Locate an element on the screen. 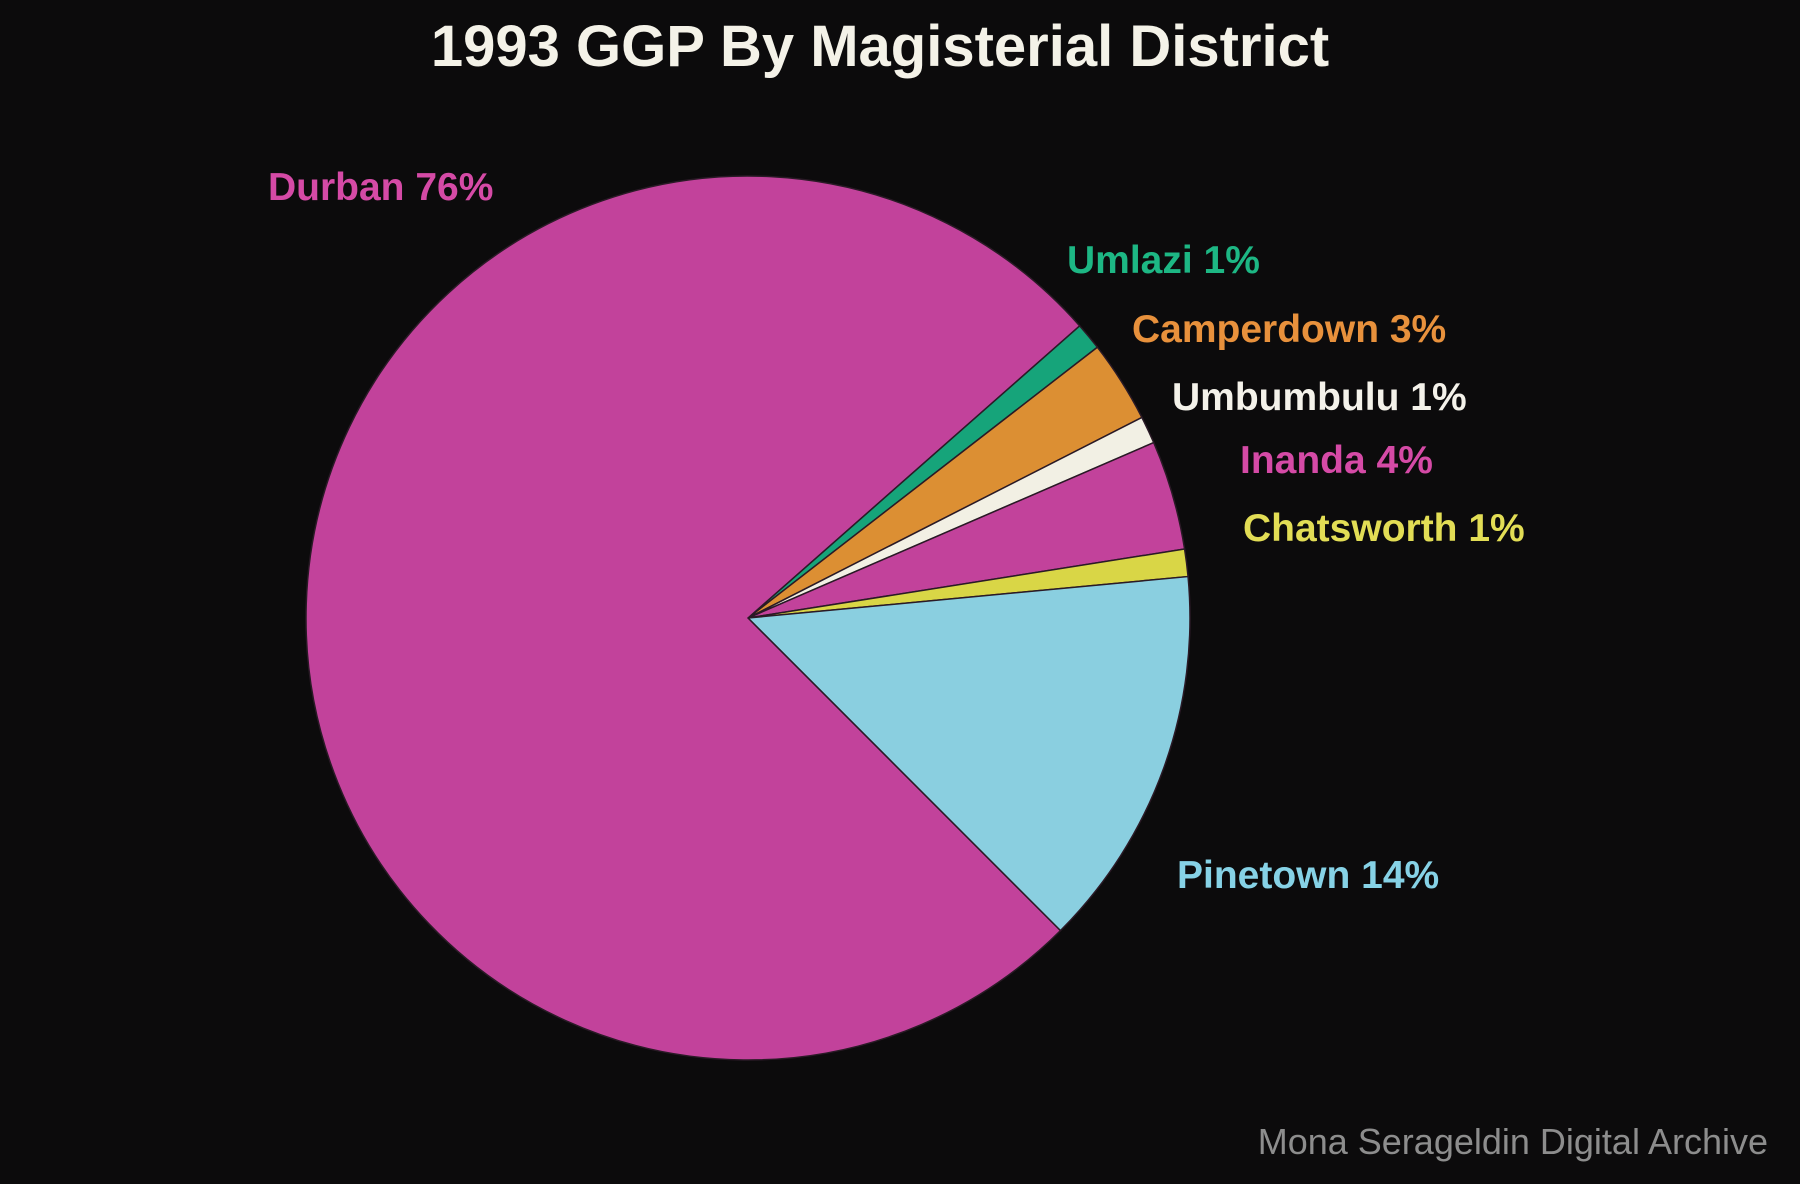  slice-label-camperdown: Camperdown 3% is located at coordinates (1289, 329).